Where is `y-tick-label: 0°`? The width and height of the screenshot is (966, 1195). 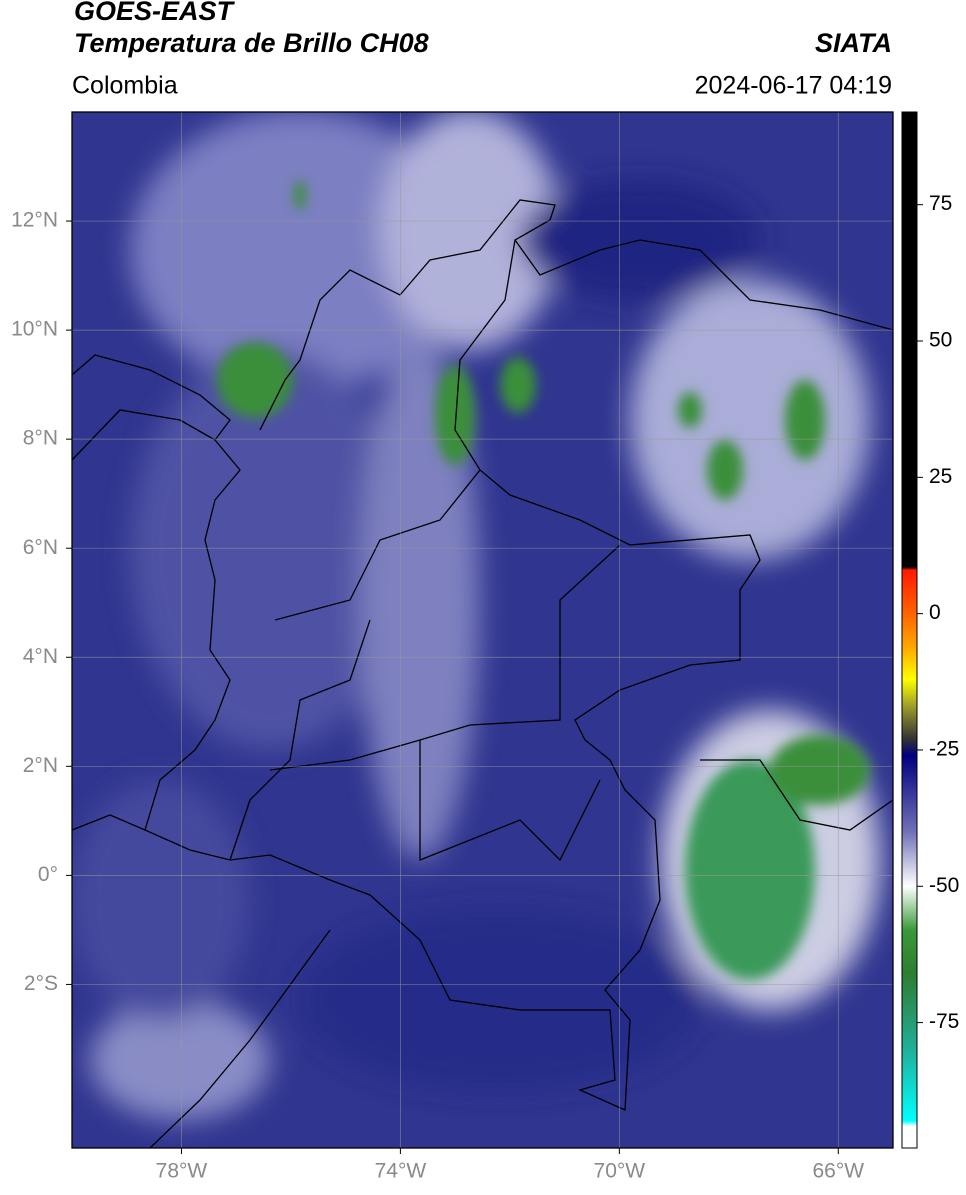 y-tick-label: 0° is located at coordinates (48, 874).